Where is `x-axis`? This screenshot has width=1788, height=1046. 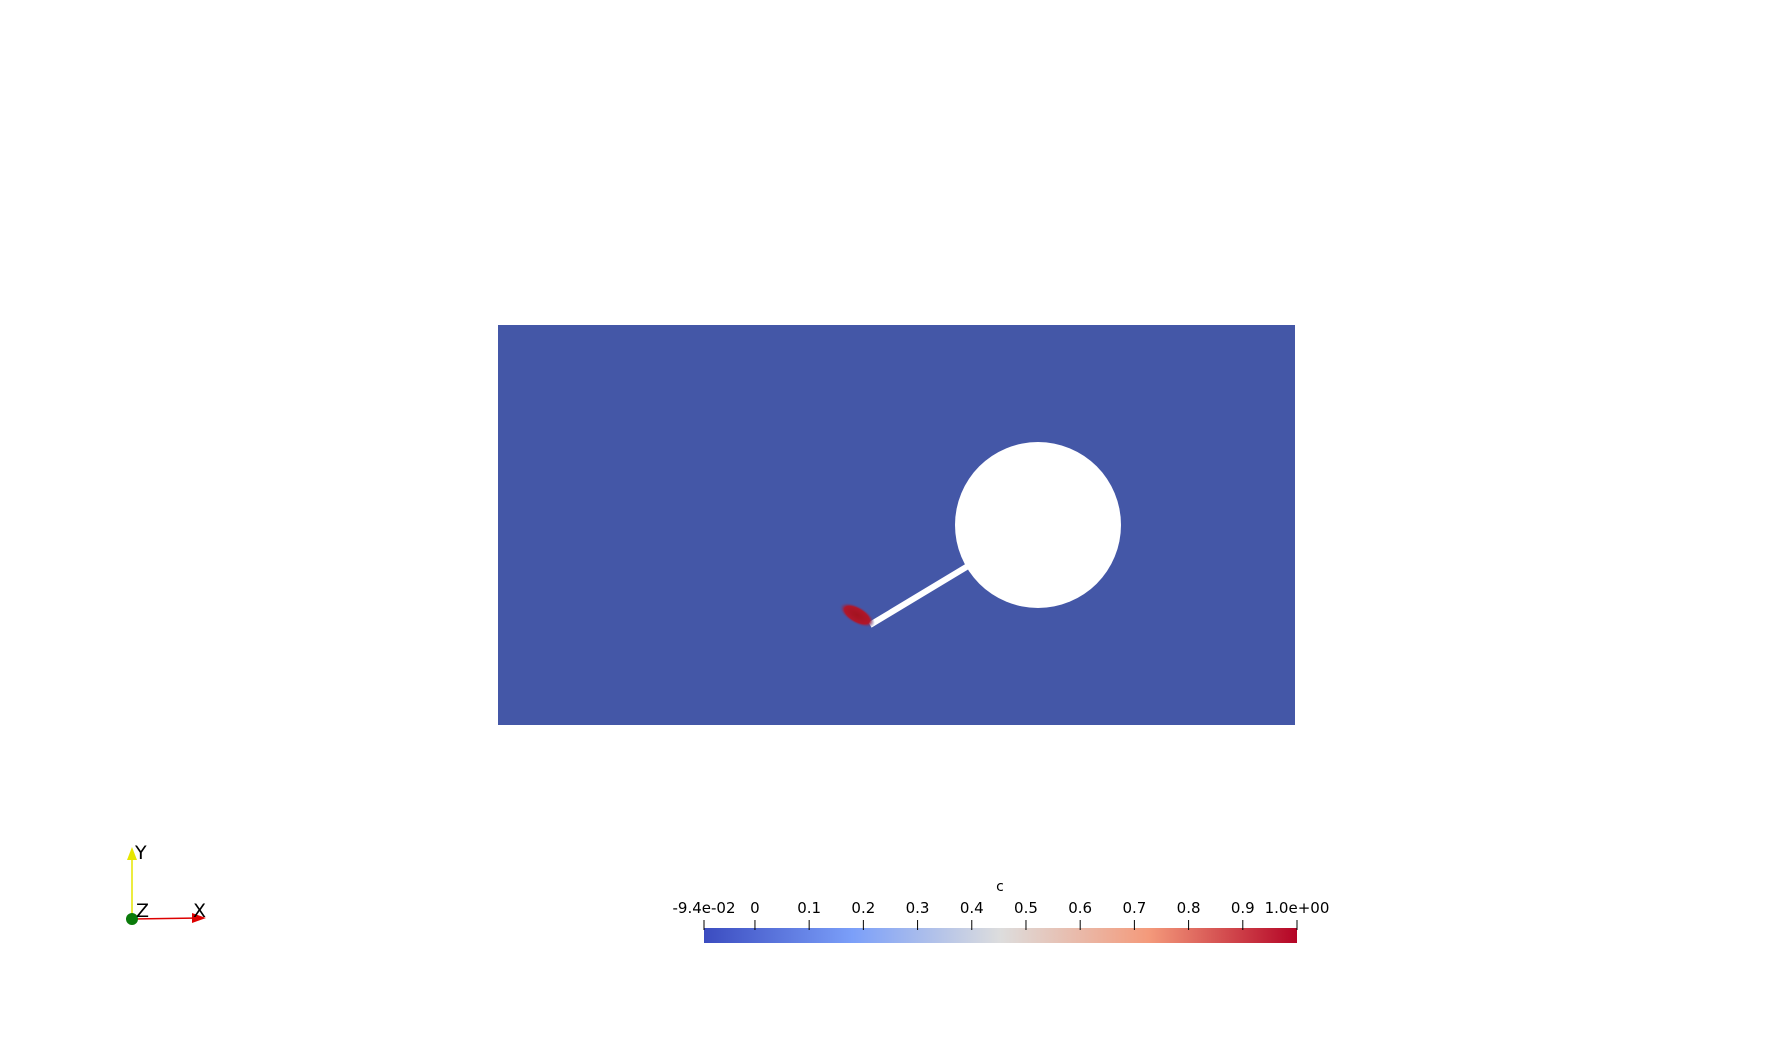 x-axis is located at coordinates (166, 918).